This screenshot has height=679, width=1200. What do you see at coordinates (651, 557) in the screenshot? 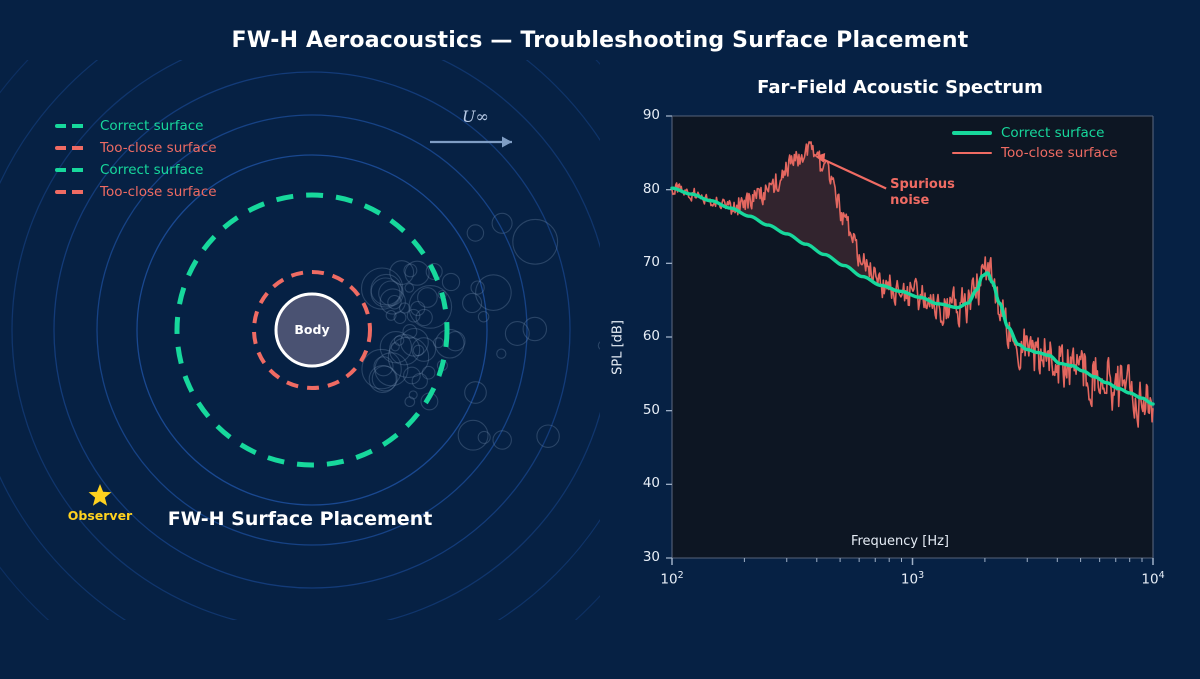
I see `y-axis-tick-label: 30` at bounding box center [651, 557].